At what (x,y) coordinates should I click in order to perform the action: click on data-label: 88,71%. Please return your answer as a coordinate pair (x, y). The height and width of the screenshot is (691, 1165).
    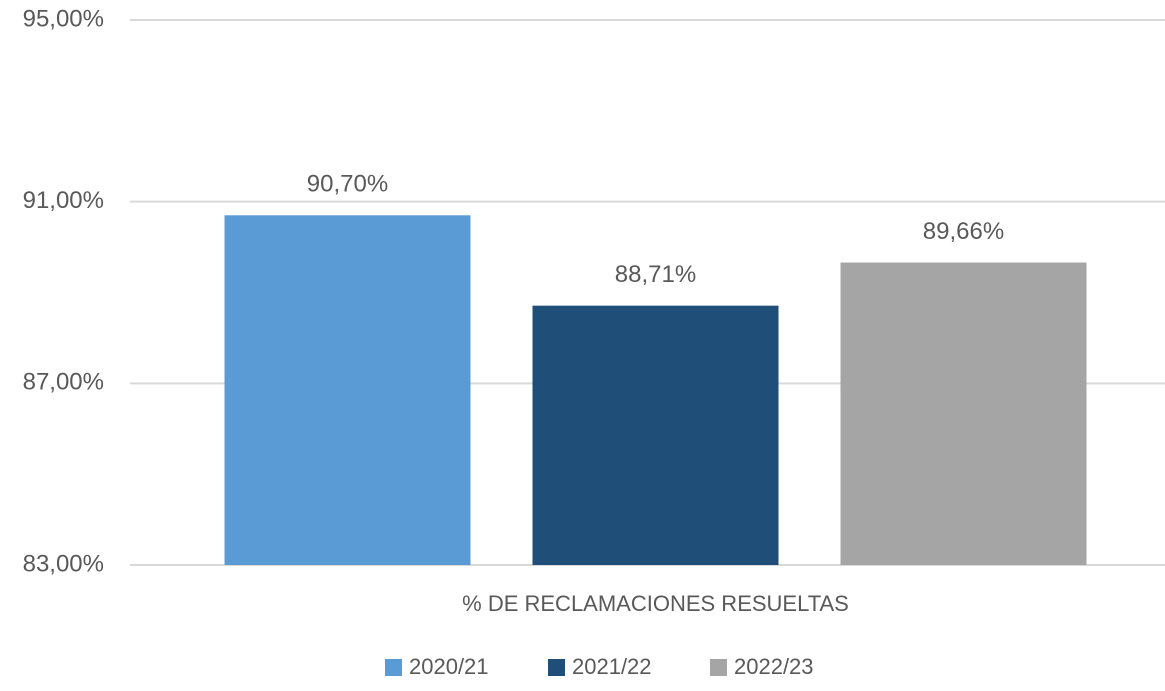
    Looking at the image, I should click on (655, 274).